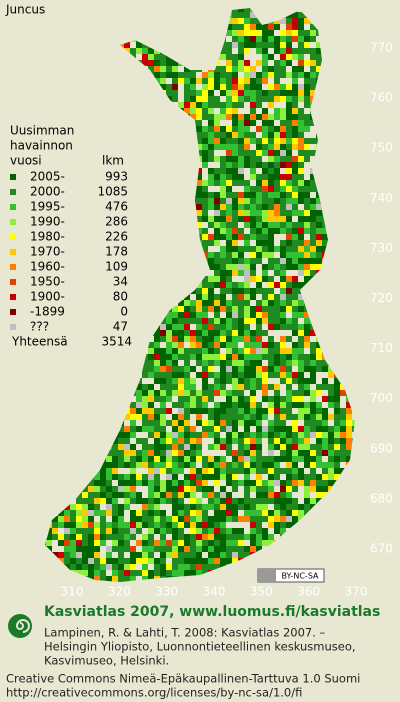 This screenshot has height=702, width=400. I want to click on legend-count: 178, so click(116, 252).